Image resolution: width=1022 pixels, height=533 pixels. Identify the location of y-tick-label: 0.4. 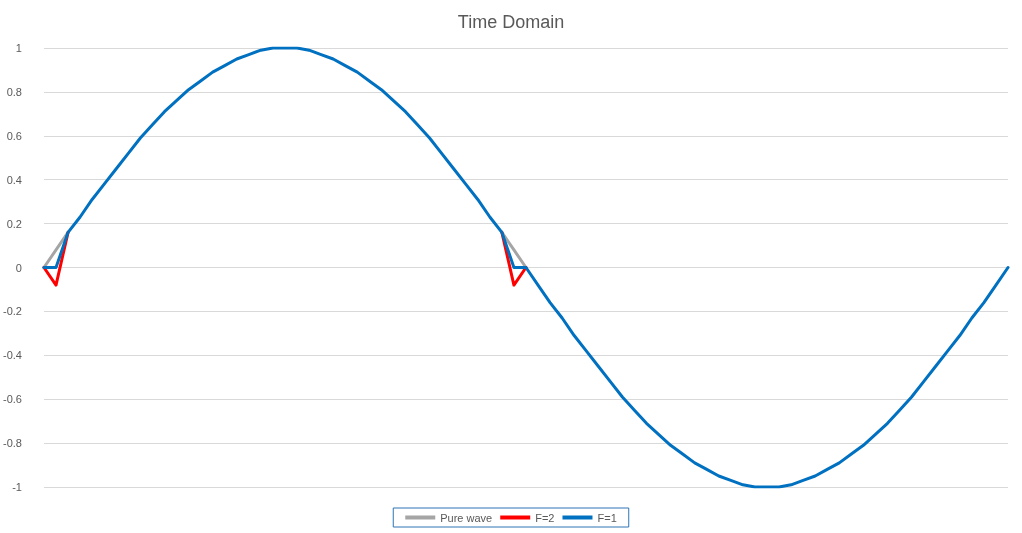
(14, 179).